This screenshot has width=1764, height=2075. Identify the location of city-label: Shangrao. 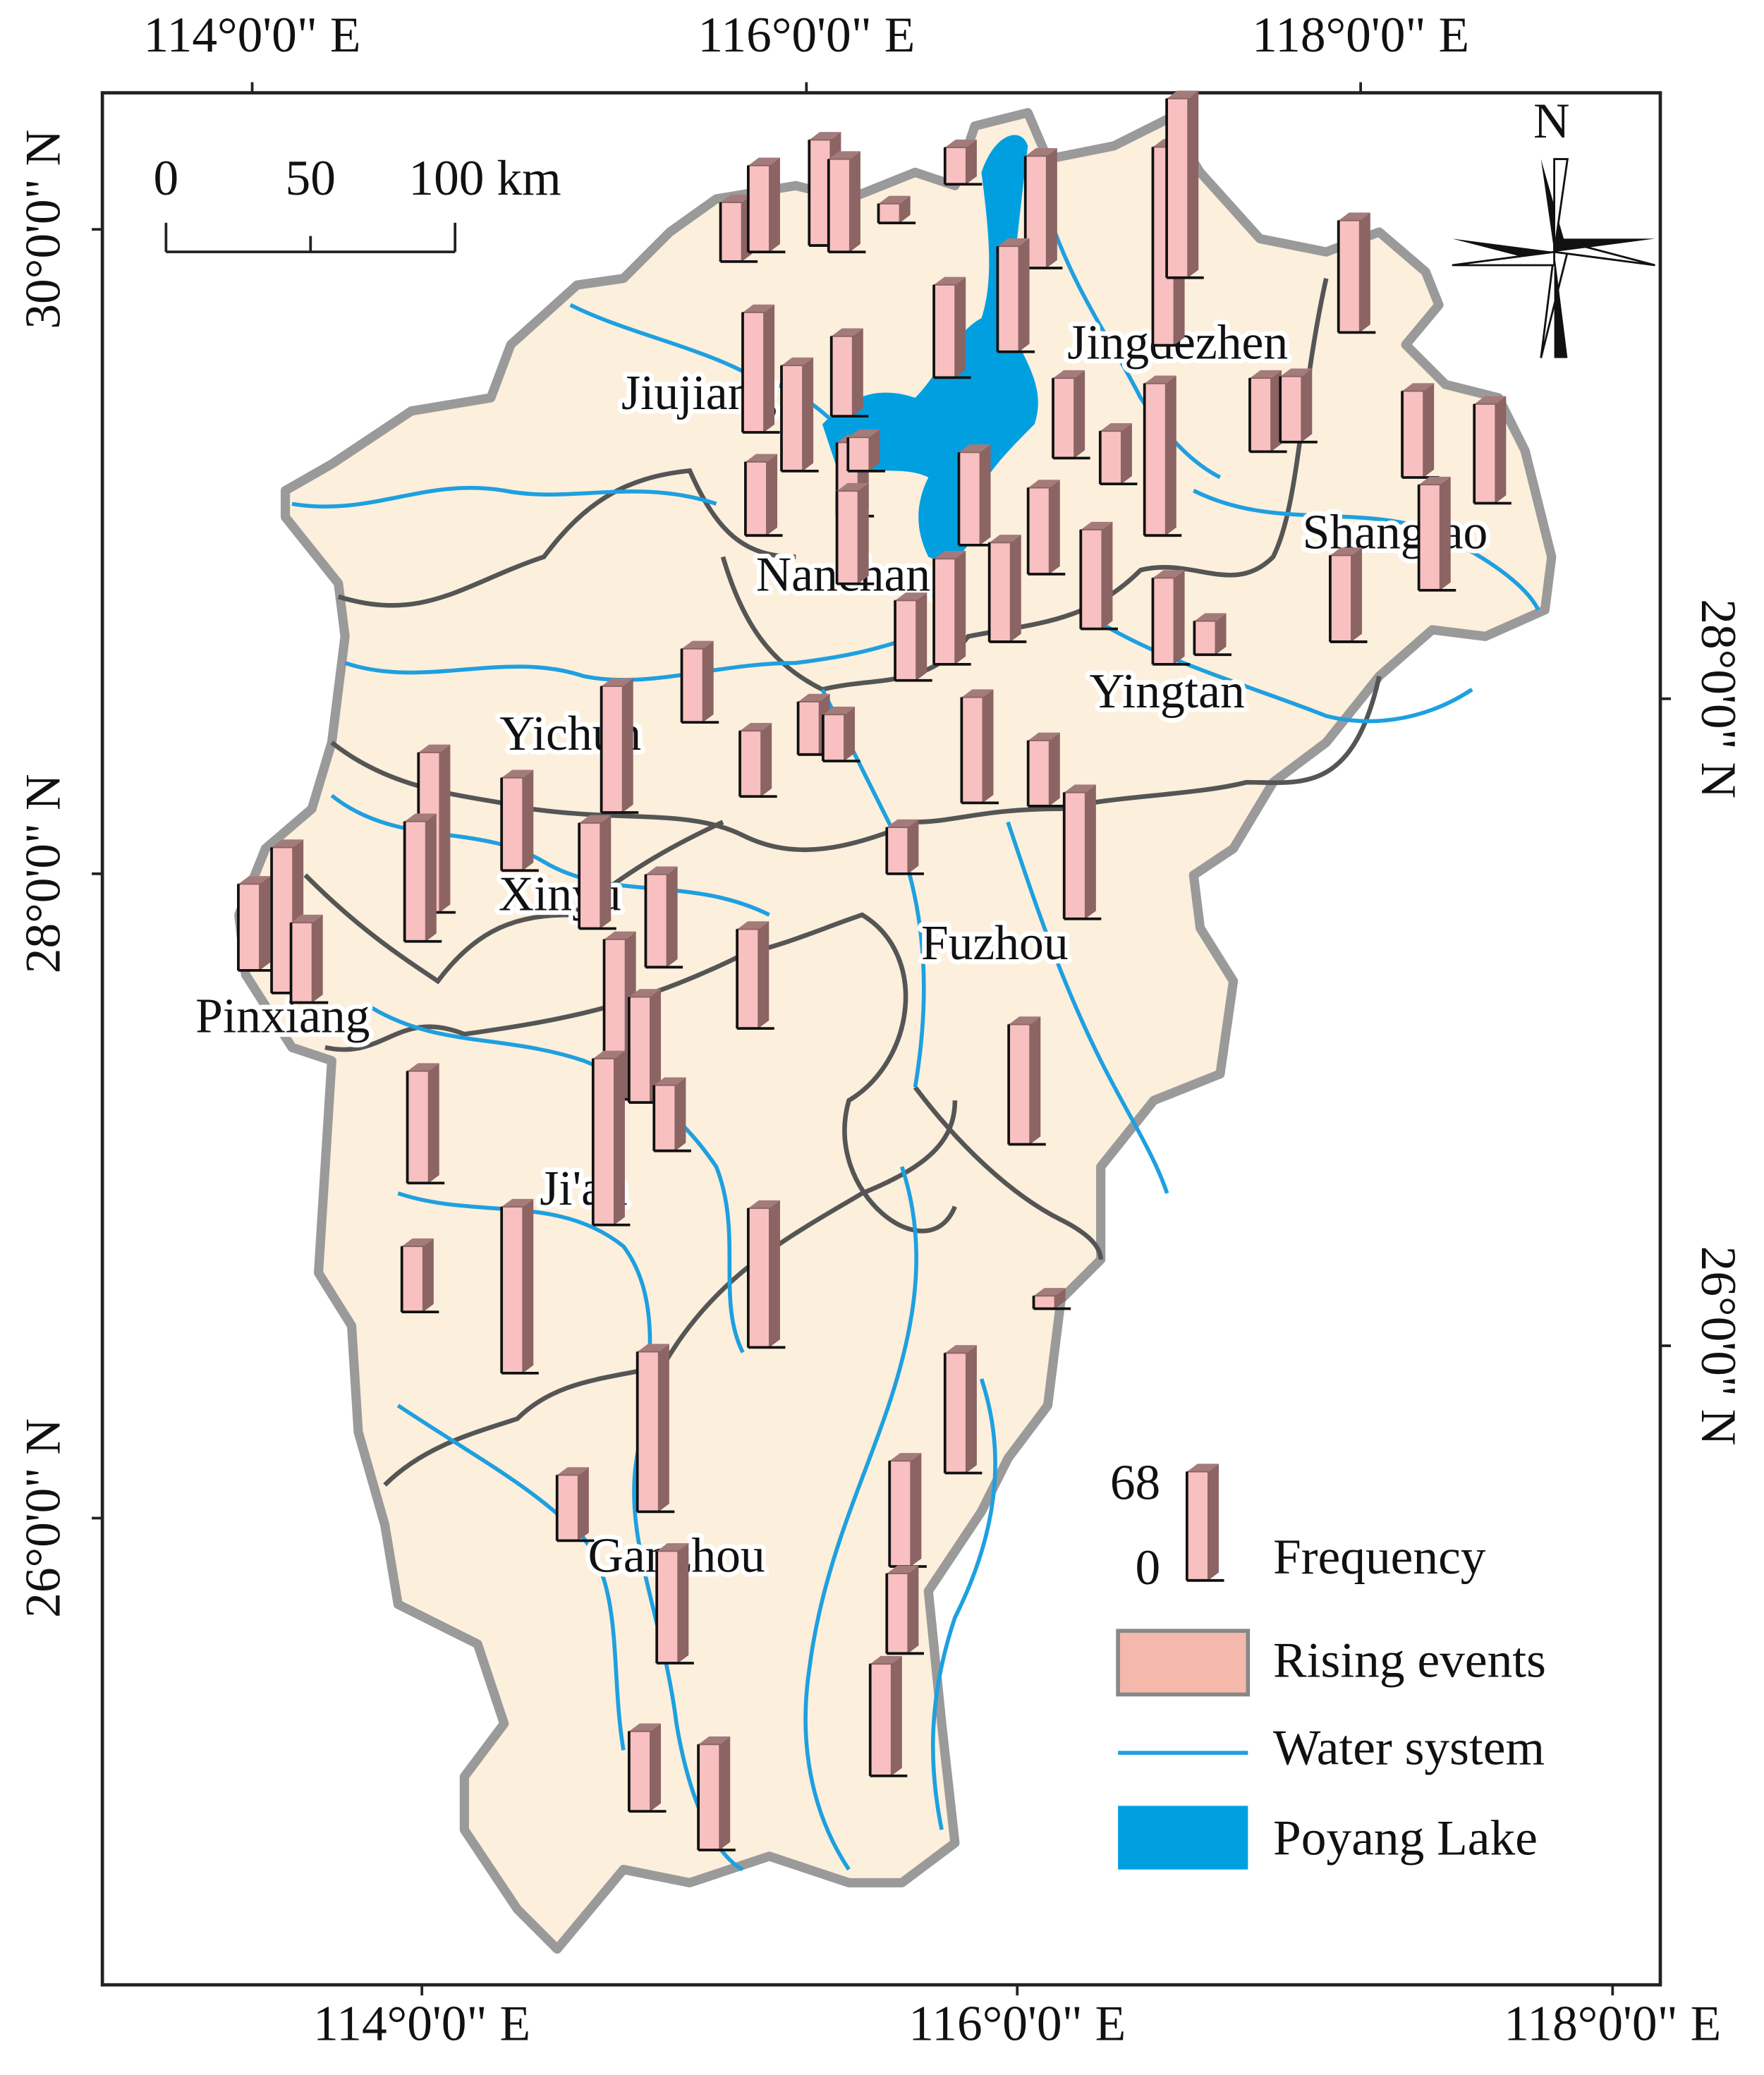
(1395, 532).